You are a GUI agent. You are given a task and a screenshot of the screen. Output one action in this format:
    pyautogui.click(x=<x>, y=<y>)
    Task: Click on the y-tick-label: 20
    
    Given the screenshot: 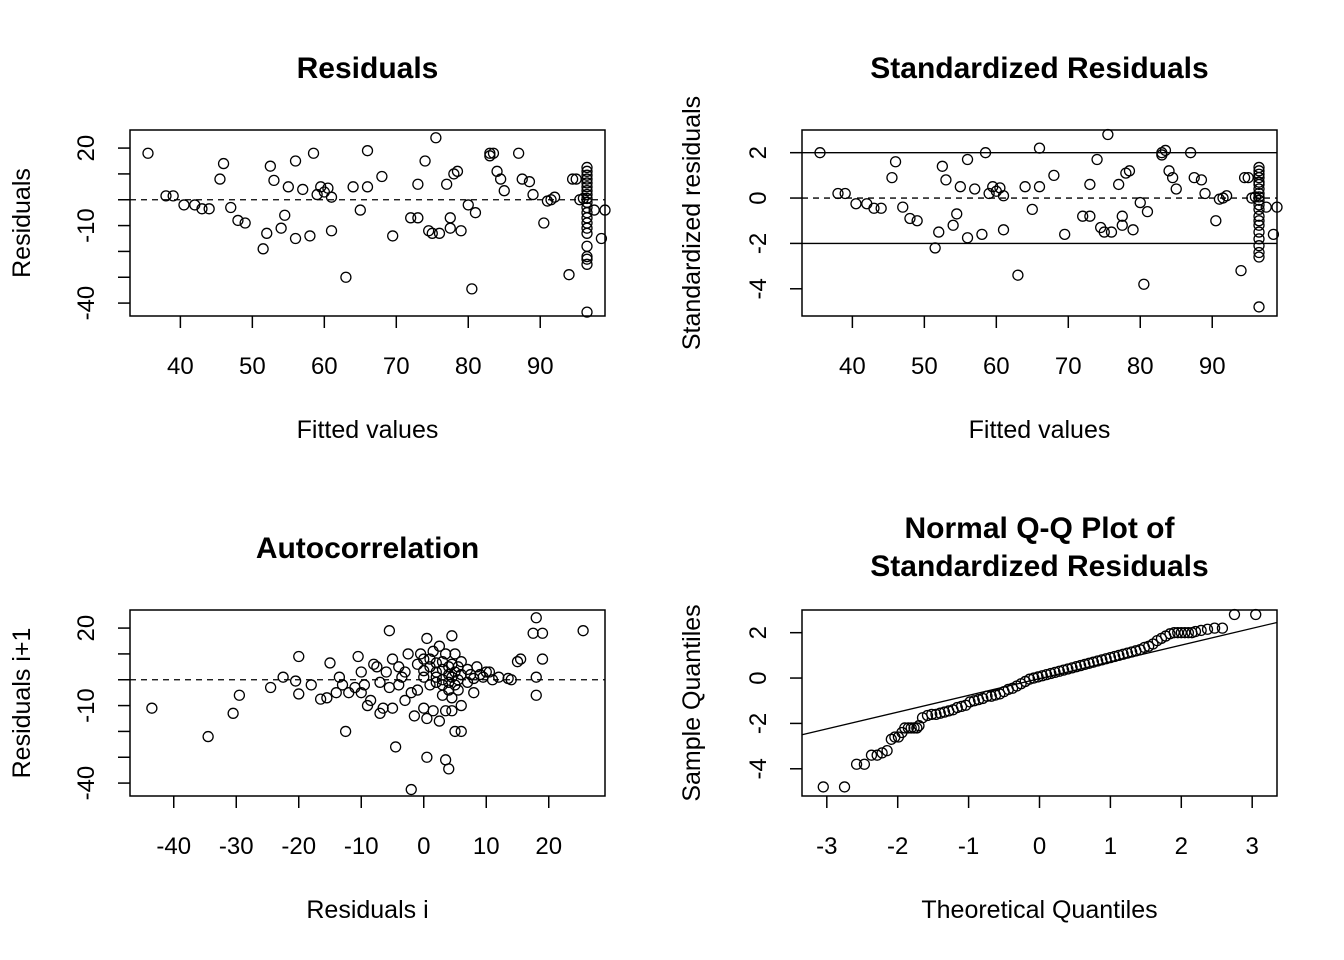 What is the action you would take?
    pyautogui.click(x=86, y=628)
    